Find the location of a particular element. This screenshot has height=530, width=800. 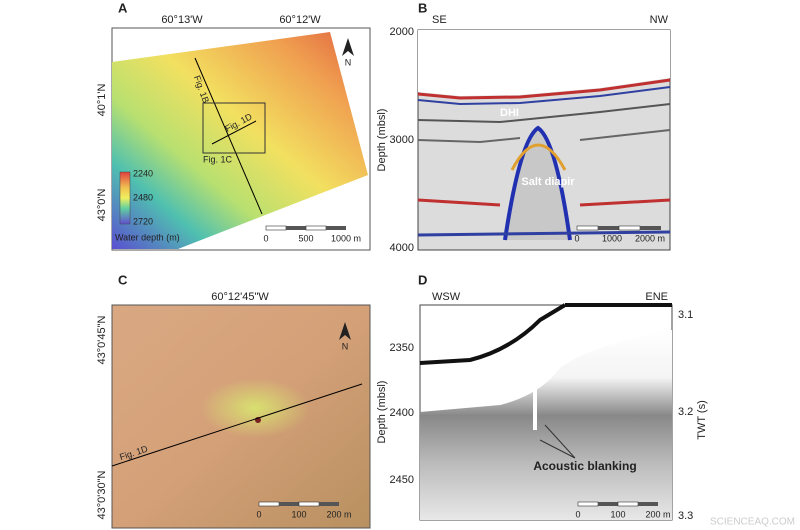

y-tick-label: 2000 is located at coordinates (402, 32).